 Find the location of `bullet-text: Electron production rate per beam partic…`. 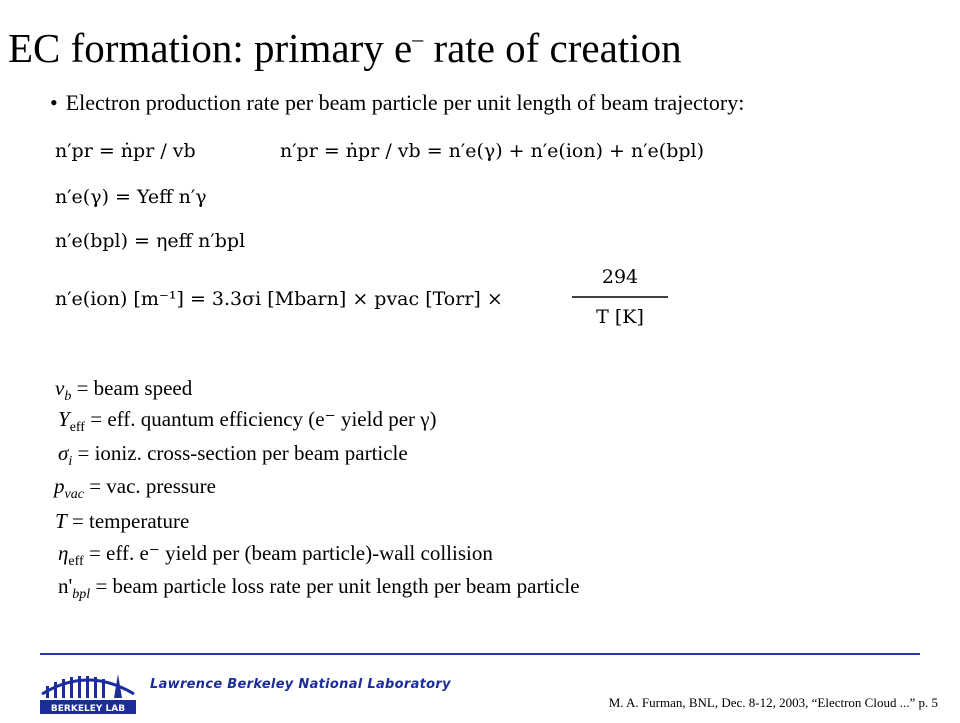

bullet-text: Electron production rate per beam partic… is located at coordinates (405, 102).